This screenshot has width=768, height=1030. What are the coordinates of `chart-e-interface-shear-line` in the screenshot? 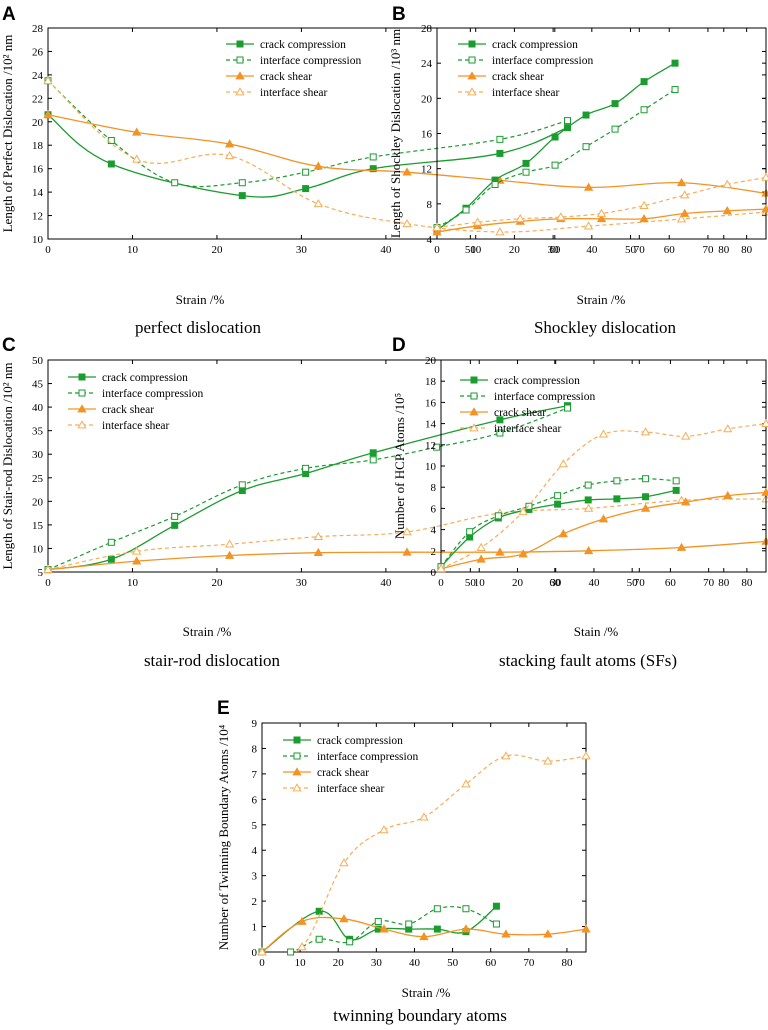 It's located at (424, 853).